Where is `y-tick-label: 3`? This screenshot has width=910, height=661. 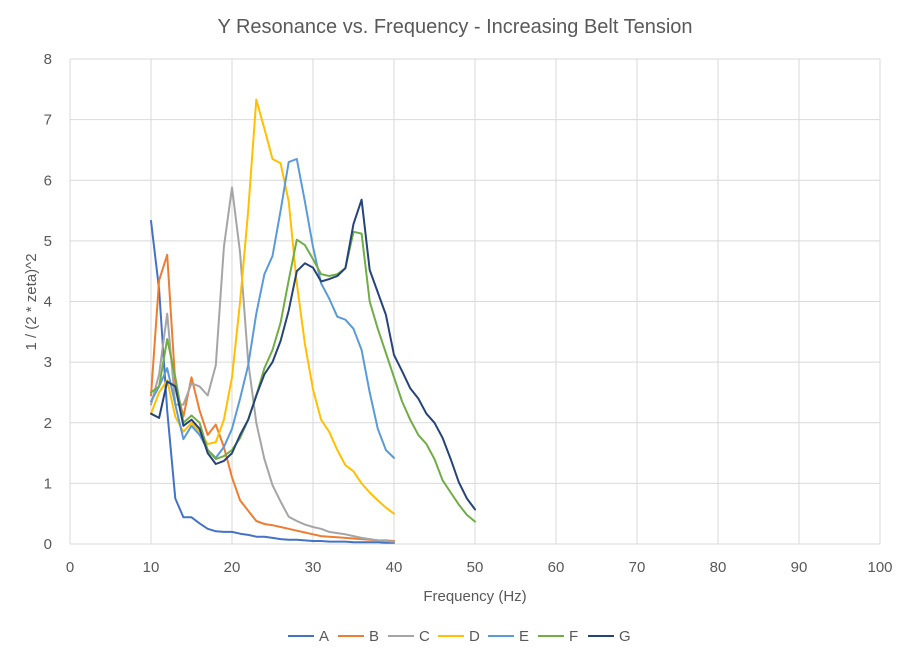 y-tick-label: 3 is located at coordinates (48, 362).